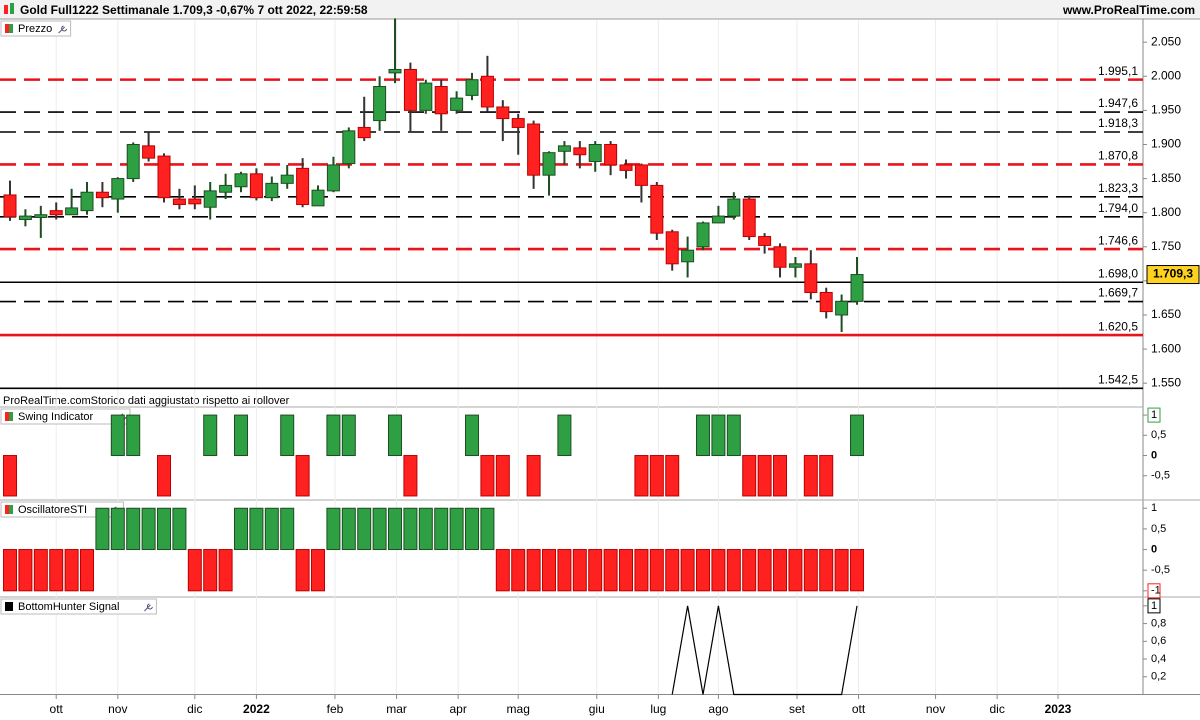  What do you see at coordinates (1118, 273) in the screenshot?
I see `level-label: 1.698,0` at bounding box center [1118, 273].